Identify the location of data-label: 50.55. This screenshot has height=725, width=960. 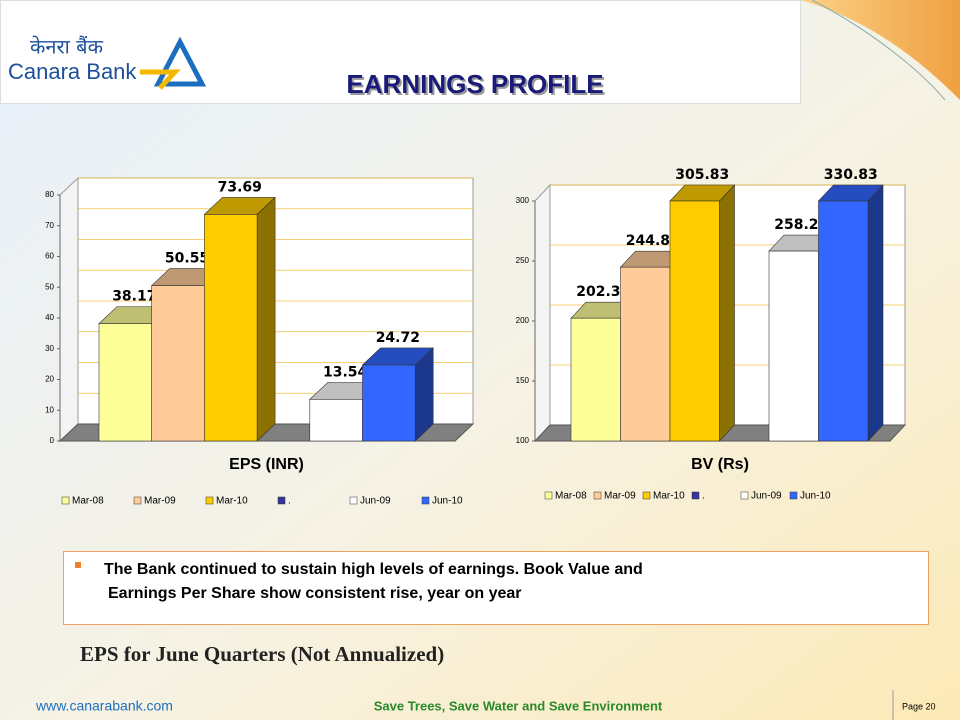
(187, 259).